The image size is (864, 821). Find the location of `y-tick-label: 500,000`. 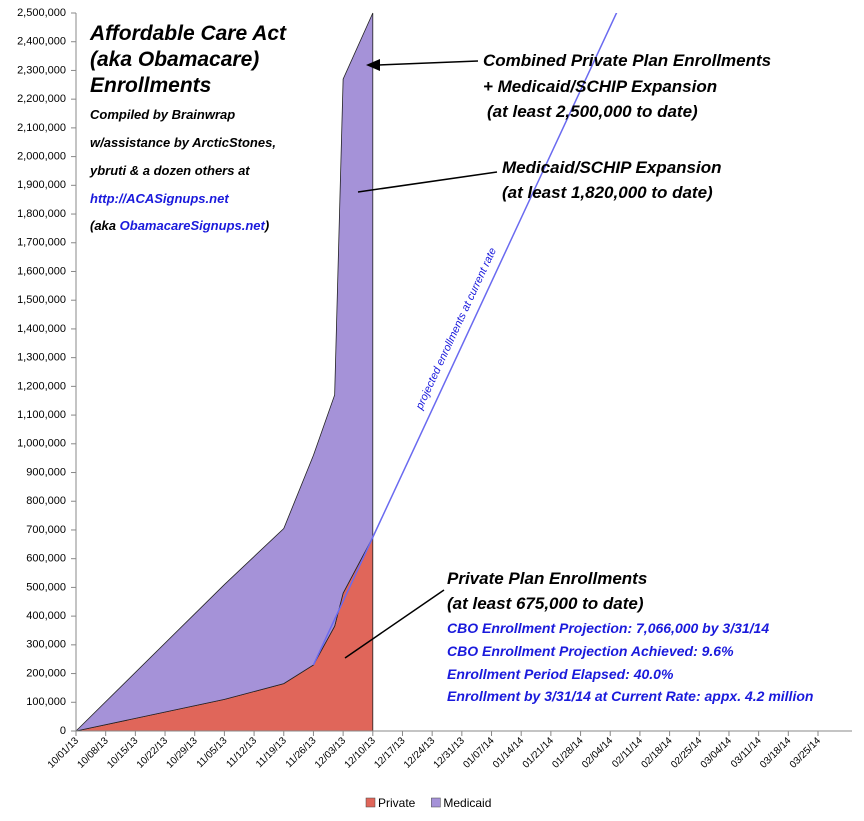

y-tick-label: 500,000 is located at coordinates (46, 587).